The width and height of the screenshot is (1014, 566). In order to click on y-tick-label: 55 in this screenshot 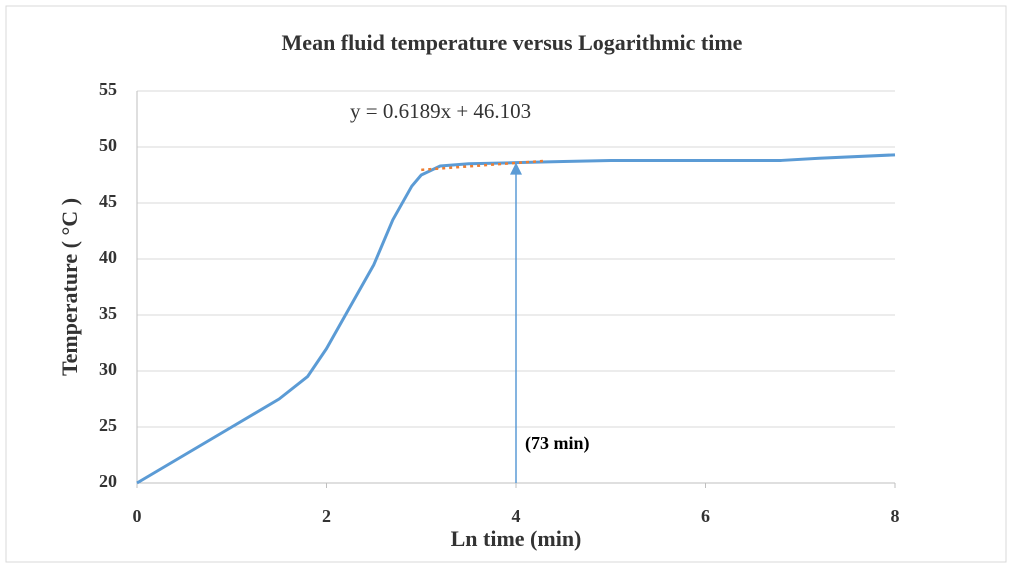, I will do `click(108, 89)`.